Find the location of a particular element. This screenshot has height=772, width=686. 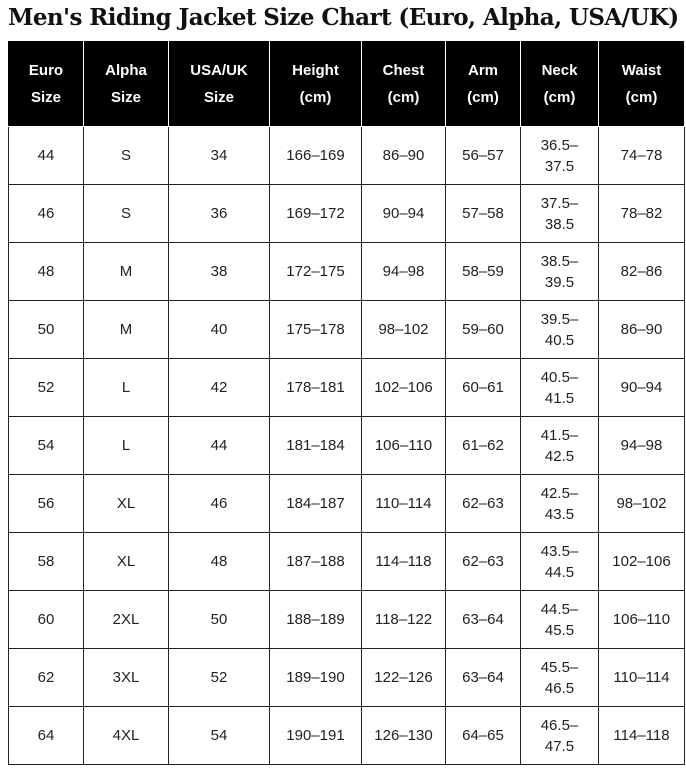

cell-value: 57–58 is located at coordinates (483, 213).